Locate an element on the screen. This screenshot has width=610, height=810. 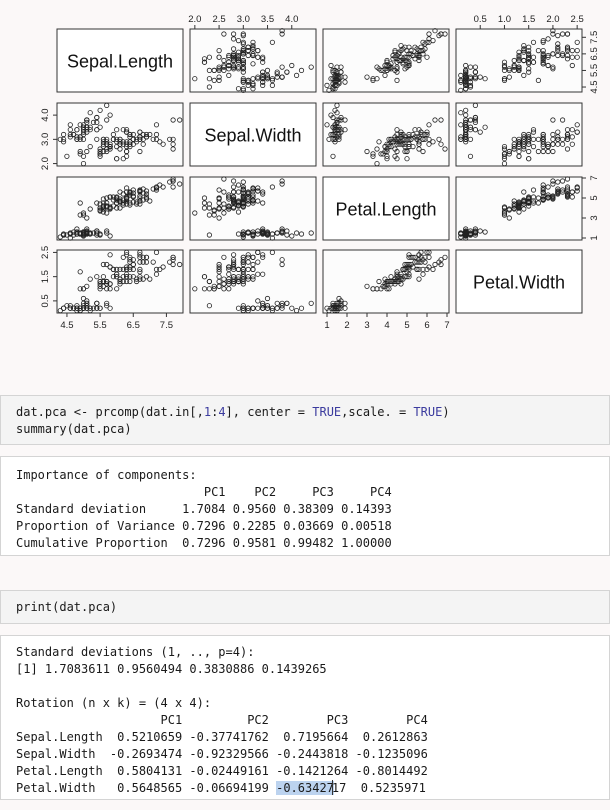
tick-label: 3.5 is located at coordinates (267, 19).